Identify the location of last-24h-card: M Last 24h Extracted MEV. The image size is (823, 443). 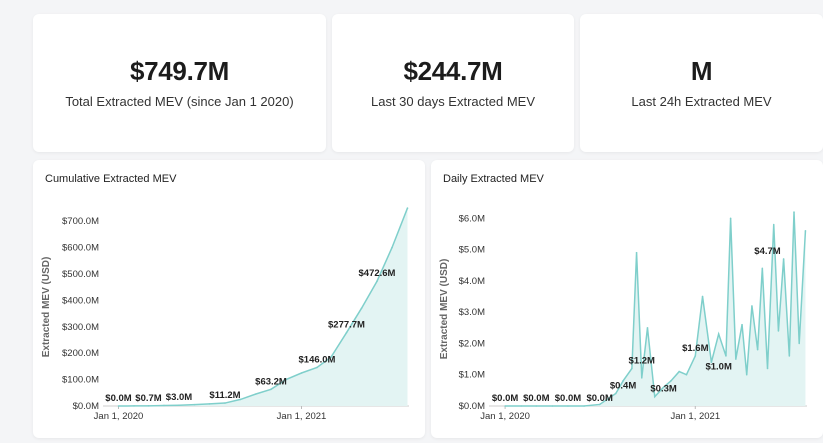
(701, 83).